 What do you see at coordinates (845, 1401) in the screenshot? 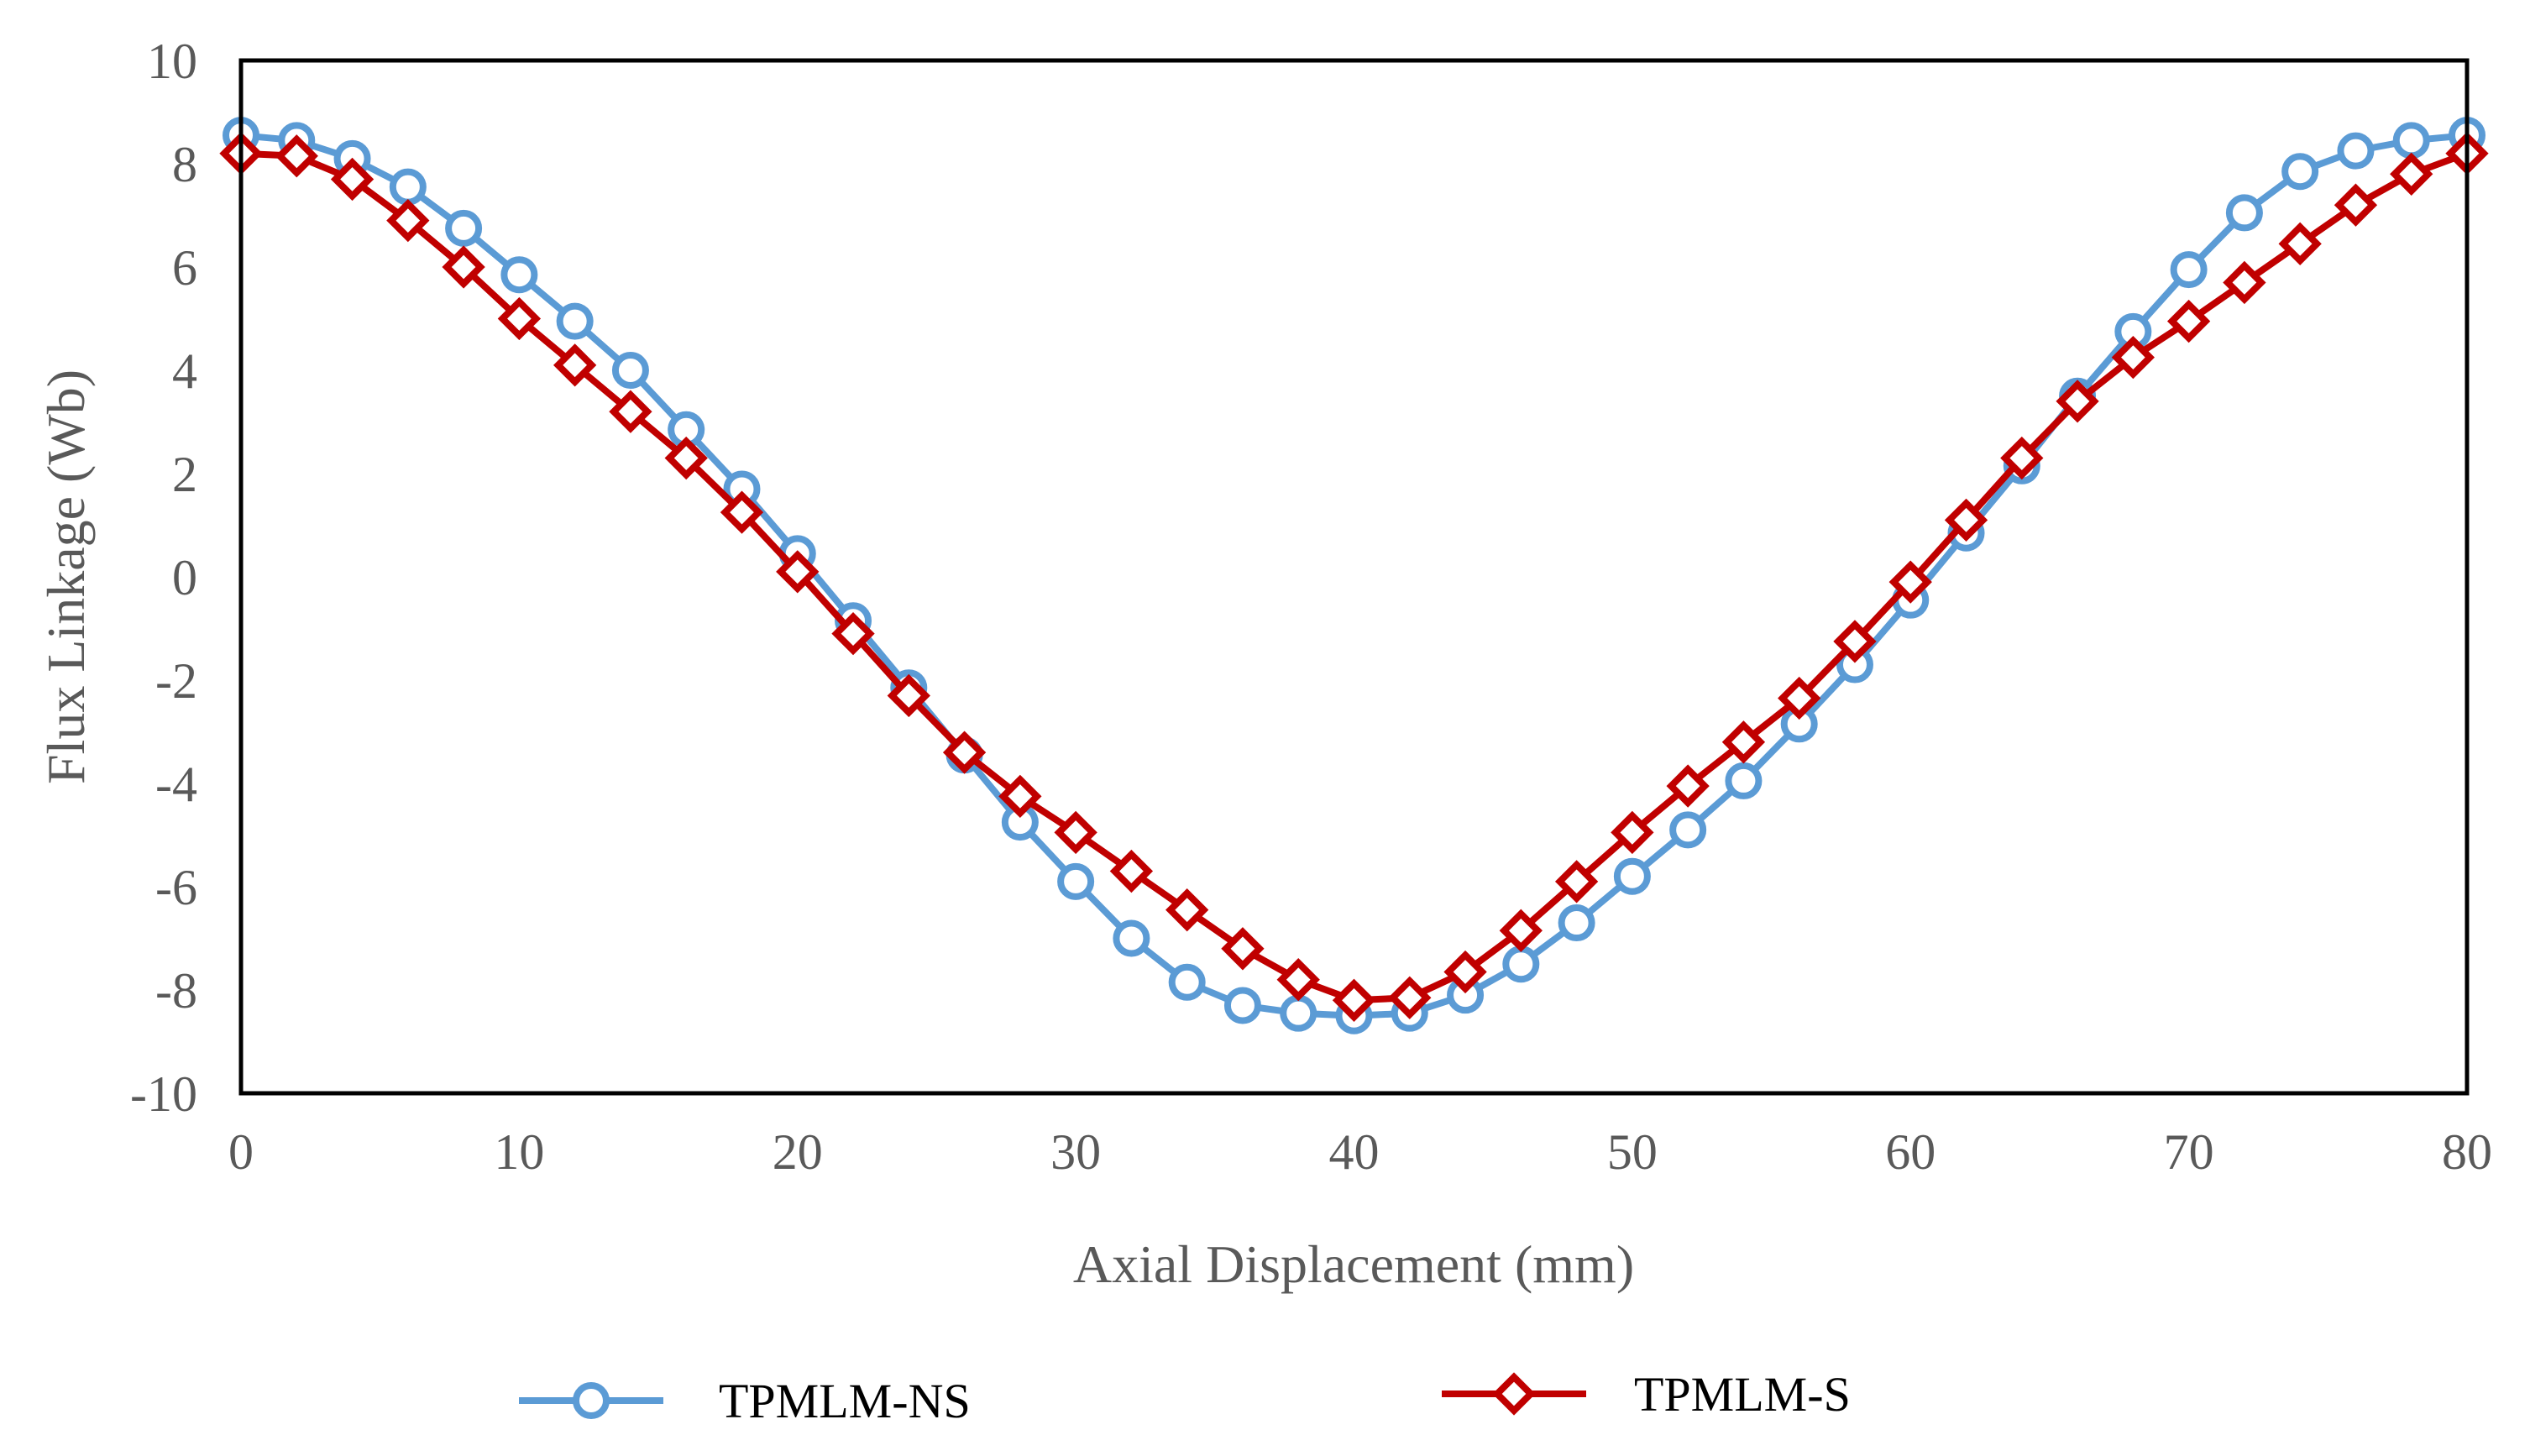
I see `legend-label: TPMLM-NS` at bounding box center [845, 1401].